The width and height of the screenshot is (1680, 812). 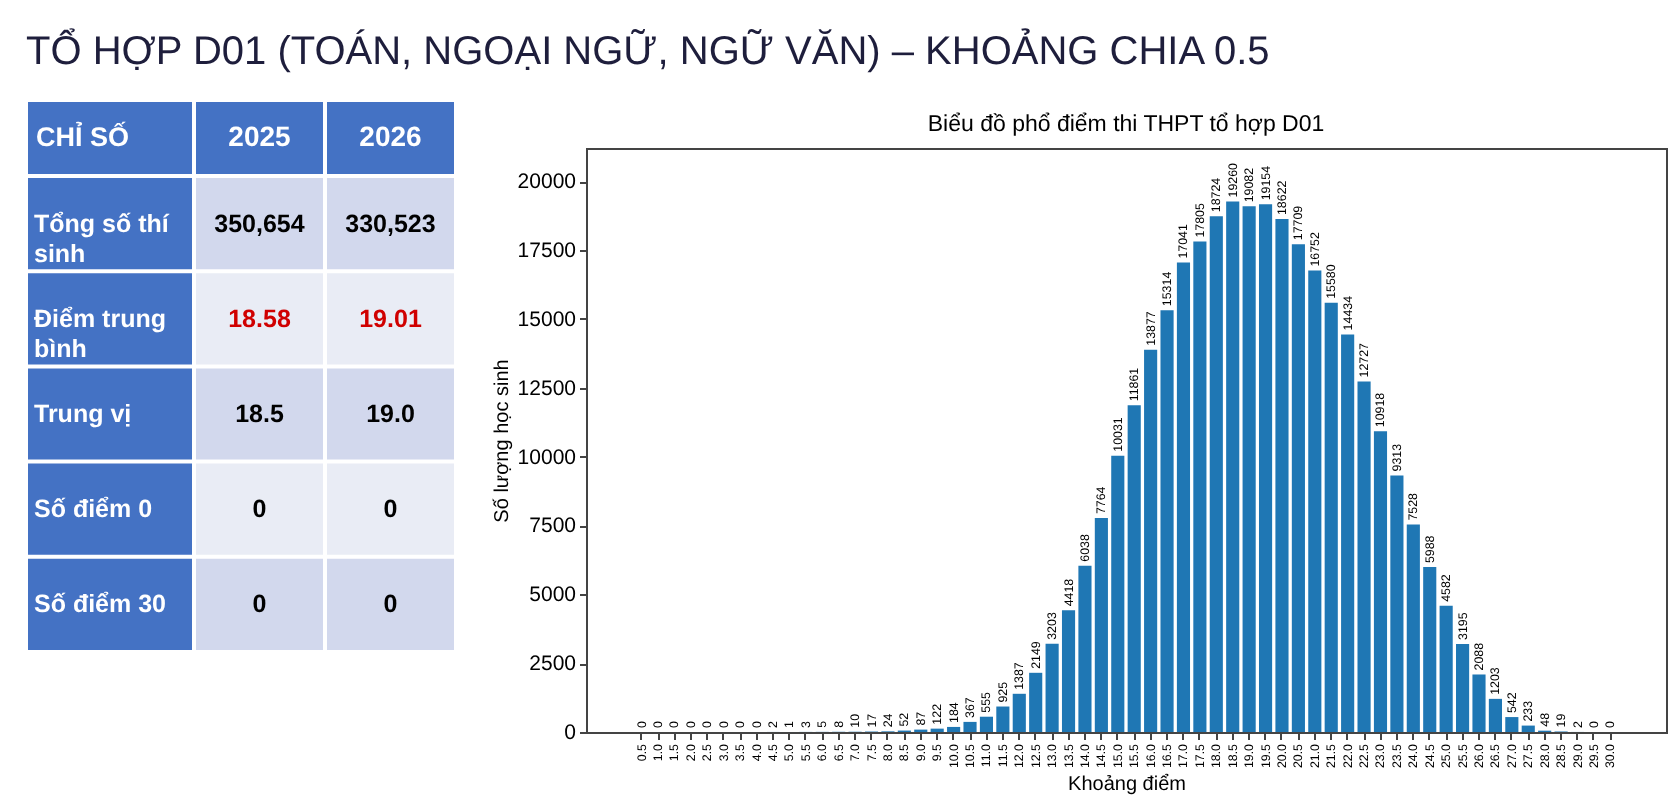 I want to click on y-tick-label: 20000, so click(x=547, y=182).